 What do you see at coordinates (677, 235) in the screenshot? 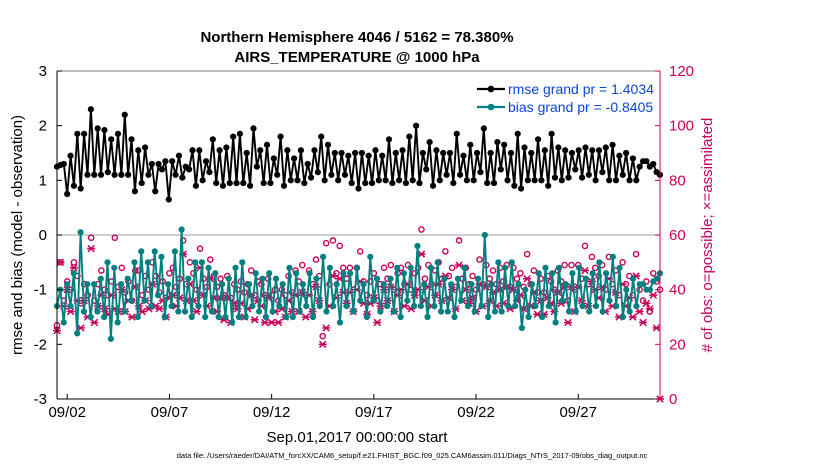
I see `y-tick-label-right: 60` at bounding box center [677, 235].